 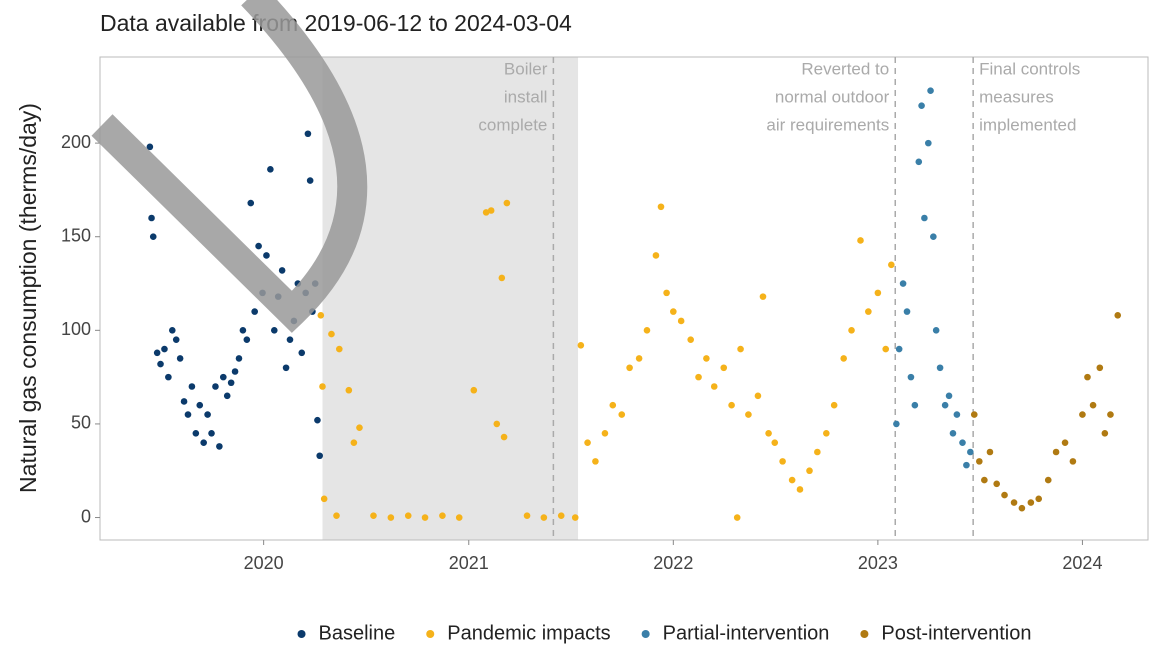 What do you see at coordinates (1016, 96) in the screenshot?
I see `annotation-text: measures` at bounding box center [1016, 96].